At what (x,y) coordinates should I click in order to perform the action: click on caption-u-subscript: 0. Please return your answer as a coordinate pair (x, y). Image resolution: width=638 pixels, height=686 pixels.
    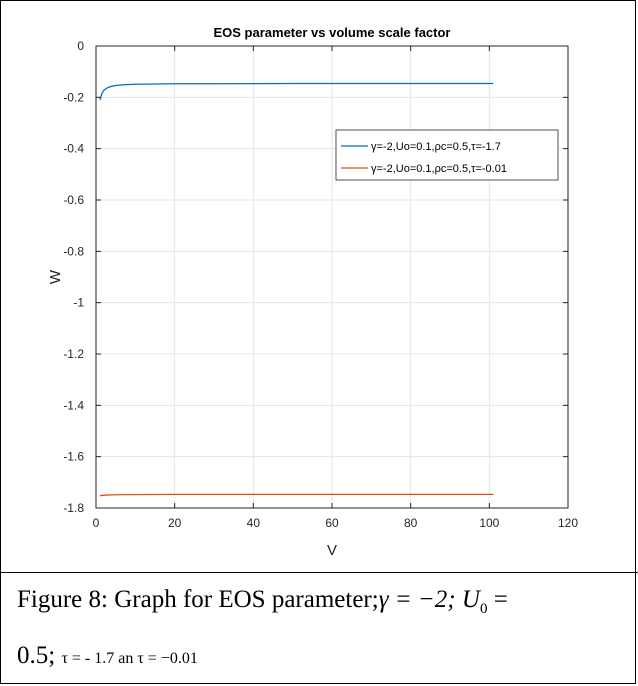
    Looking at the image, I should click on (483, 609).